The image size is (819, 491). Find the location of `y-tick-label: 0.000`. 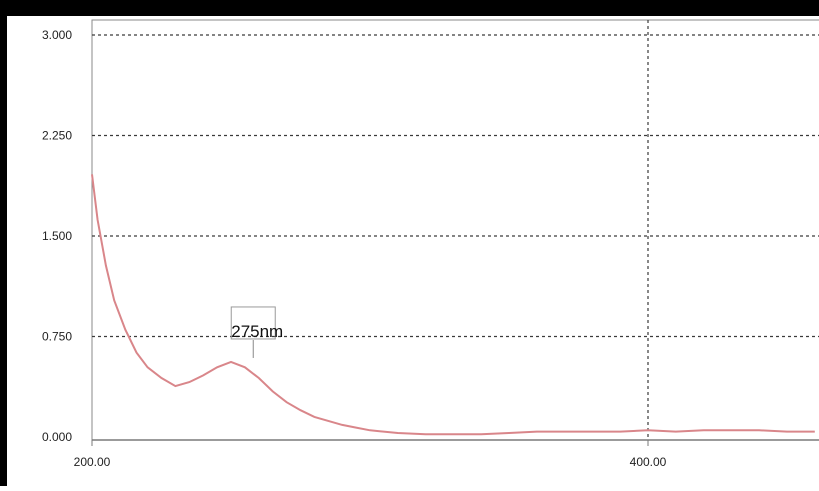

y-tick-label: 0.000 is located at coordinates (57, 437).